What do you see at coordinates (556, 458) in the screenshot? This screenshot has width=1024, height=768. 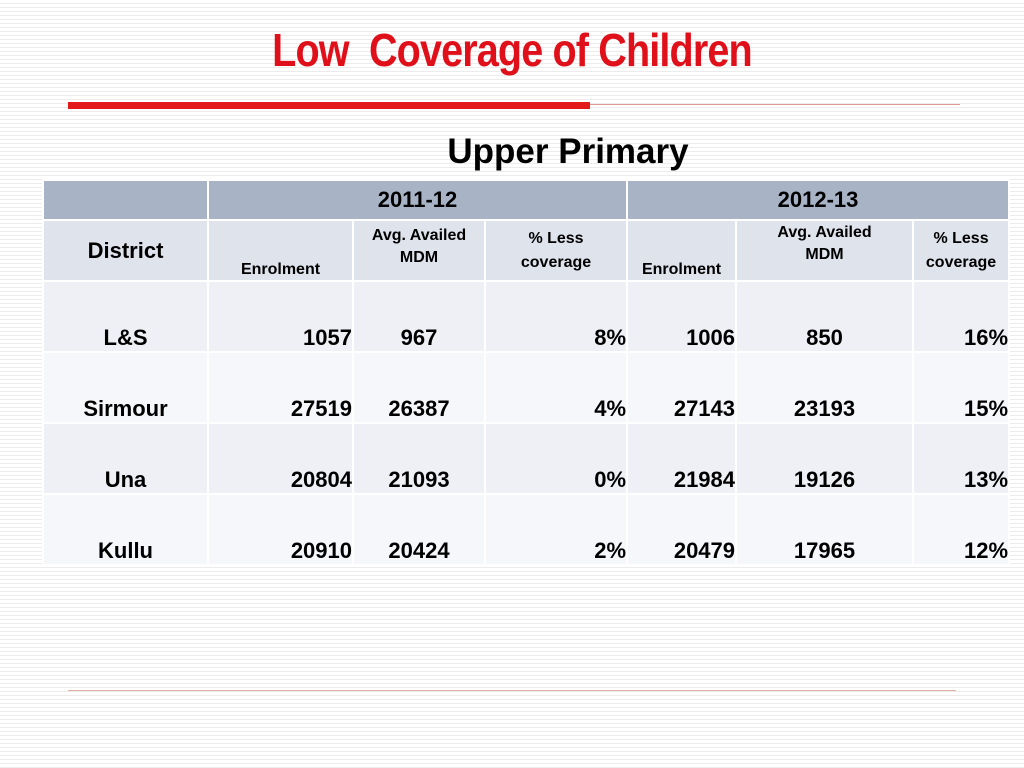 I see `less-coverage-2011-12: 0%` at bounding box center [556, 458].